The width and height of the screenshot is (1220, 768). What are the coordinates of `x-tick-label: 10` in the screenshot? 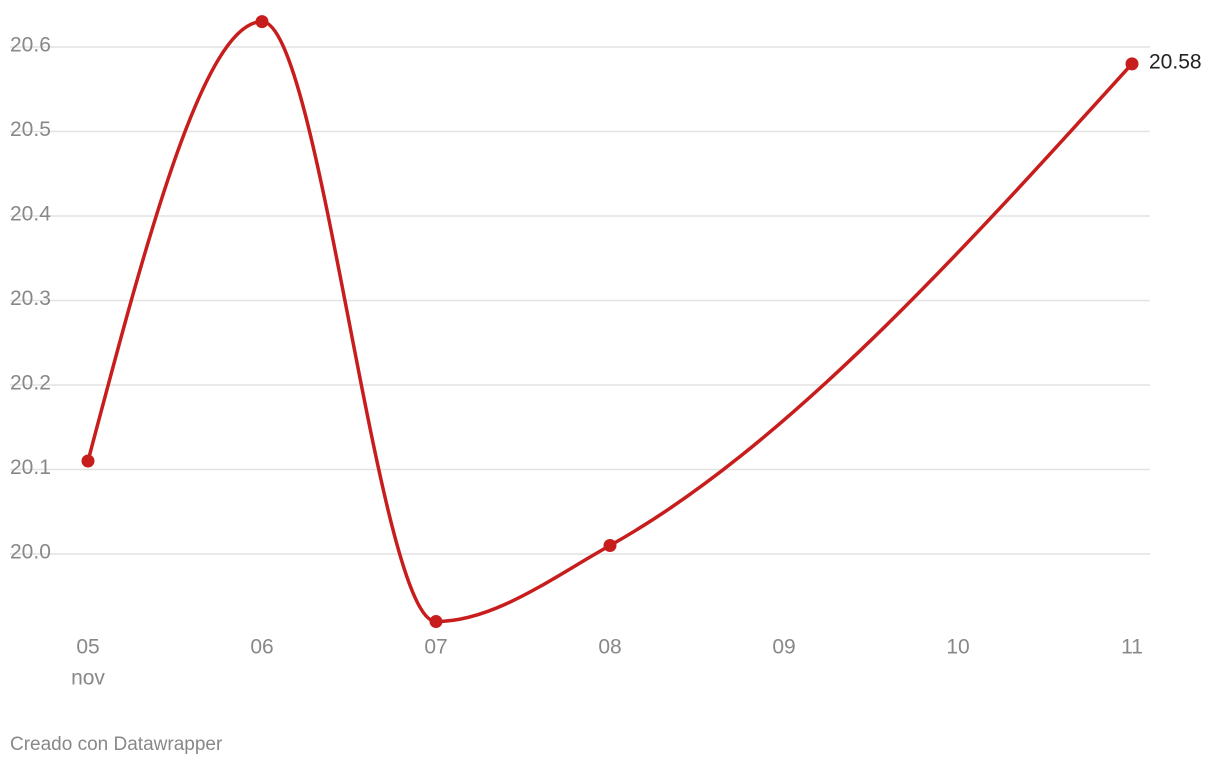 It's located at (957, 647).